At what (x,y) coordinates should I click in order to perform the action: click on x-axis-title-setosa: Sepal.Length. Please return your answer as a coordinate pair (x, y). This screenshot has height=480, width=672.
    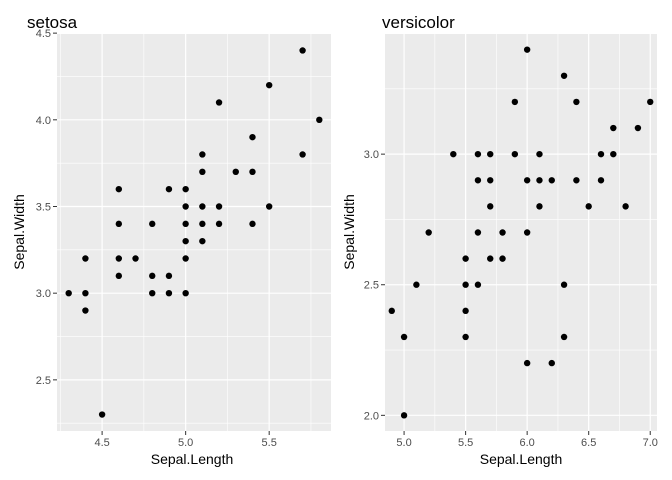
    Looking at the image, I should click on (192, 459).